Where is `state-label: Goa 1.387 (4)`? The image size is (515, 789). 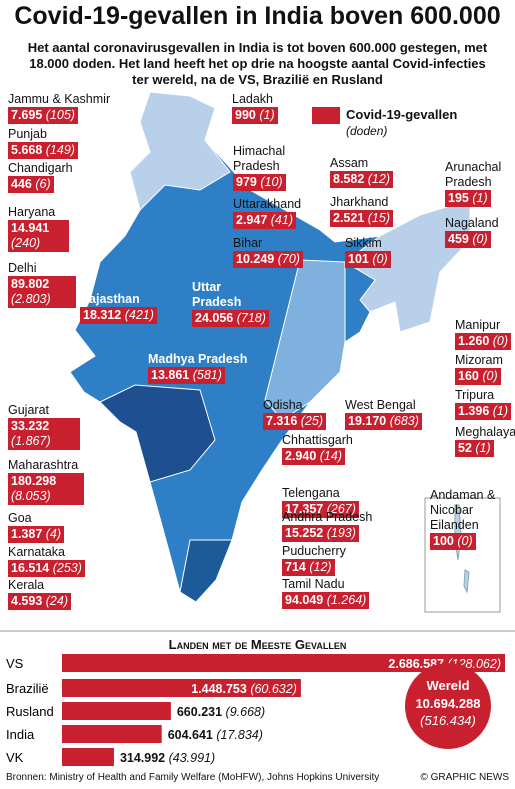 state-label: Goa 1.387 (4) is located at coordinates (83, 527).